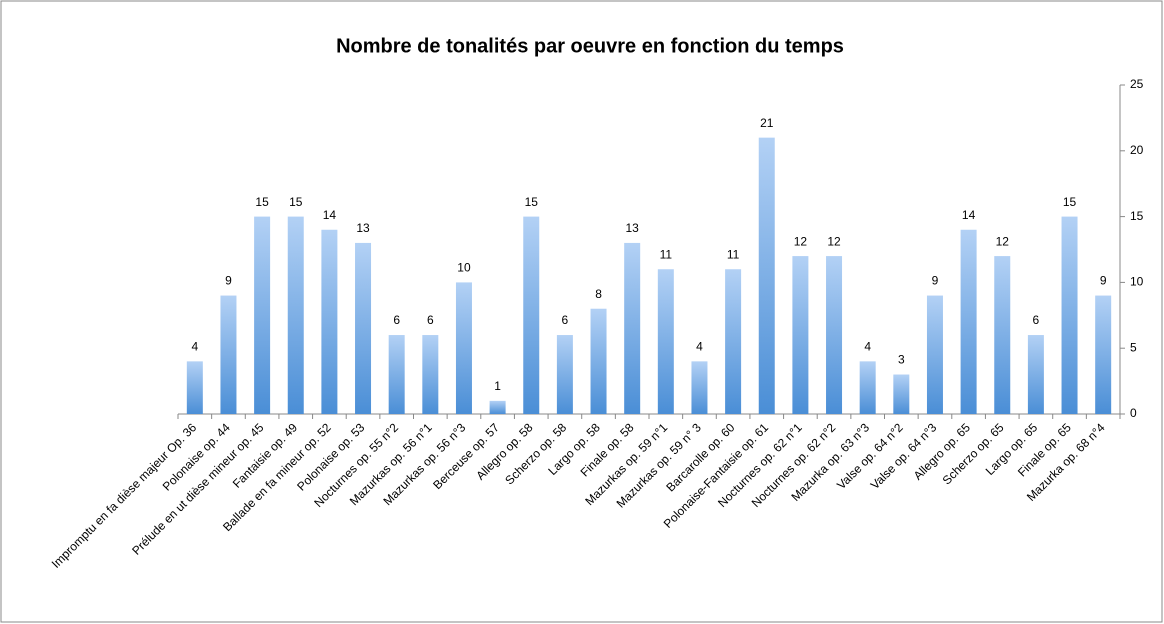  I want to click on y-tick-label: 15, so click(1137, 216).